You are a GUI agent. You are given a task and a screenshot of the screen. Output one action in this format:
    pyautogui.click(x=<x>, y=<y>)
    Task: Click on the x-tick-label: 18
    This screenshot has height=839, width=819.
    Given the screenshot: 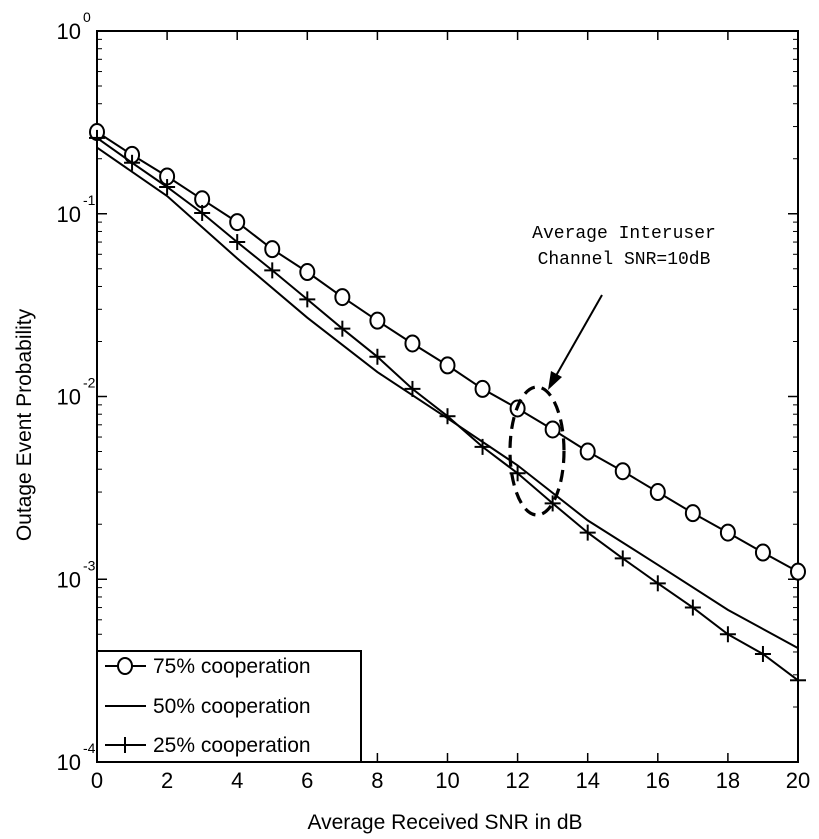 What is the action you would take?
    pyautogui.click(x=728, y=780)
    